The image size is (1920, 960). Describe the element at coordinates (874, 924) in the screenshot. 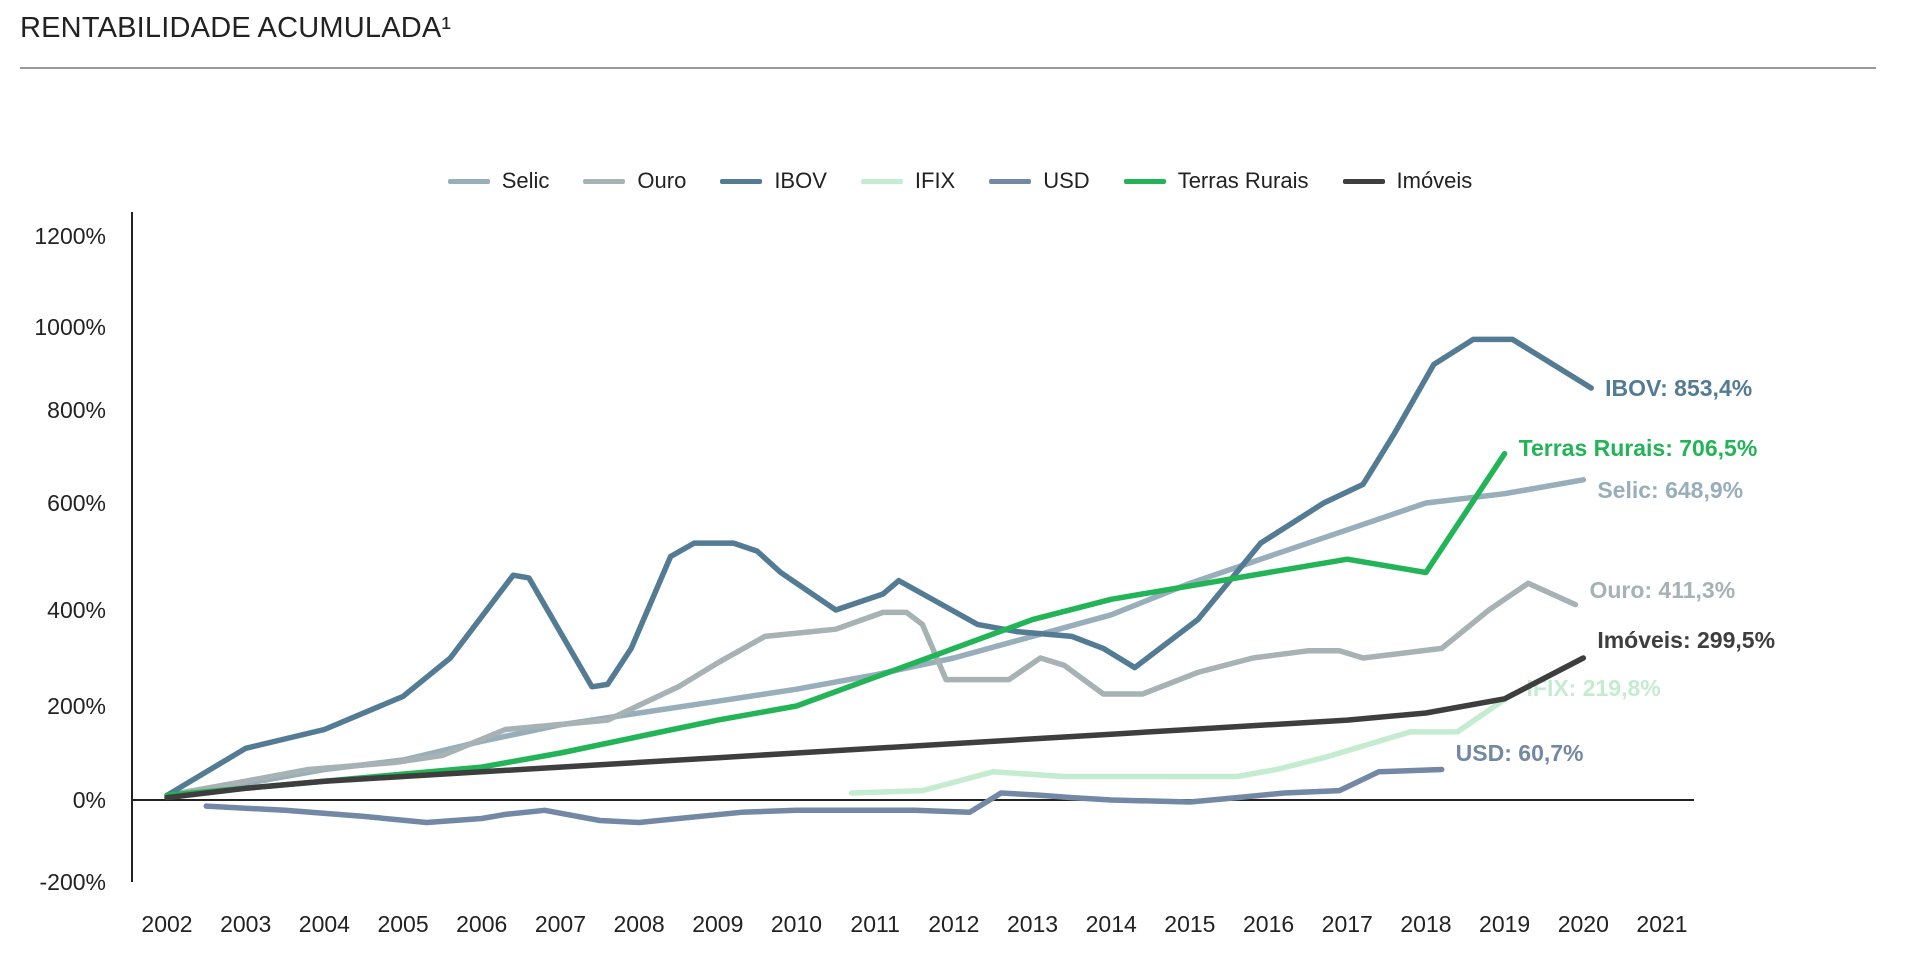

I see `x-tick-label: 2011` at that location.